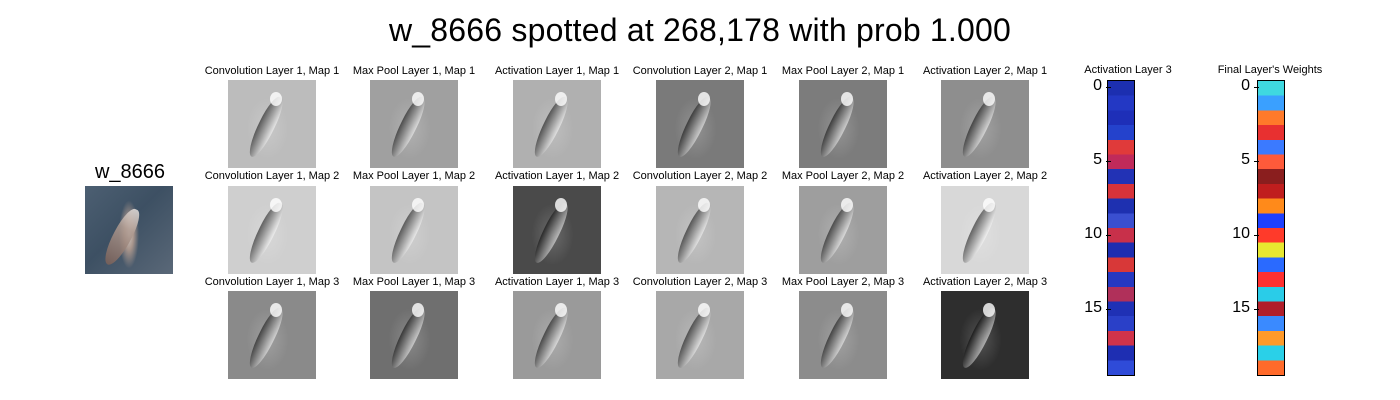 The image size is (1400, 400). I want to click on feature-map-label: Activation Layer 2, Map 3, so click(985, 282).